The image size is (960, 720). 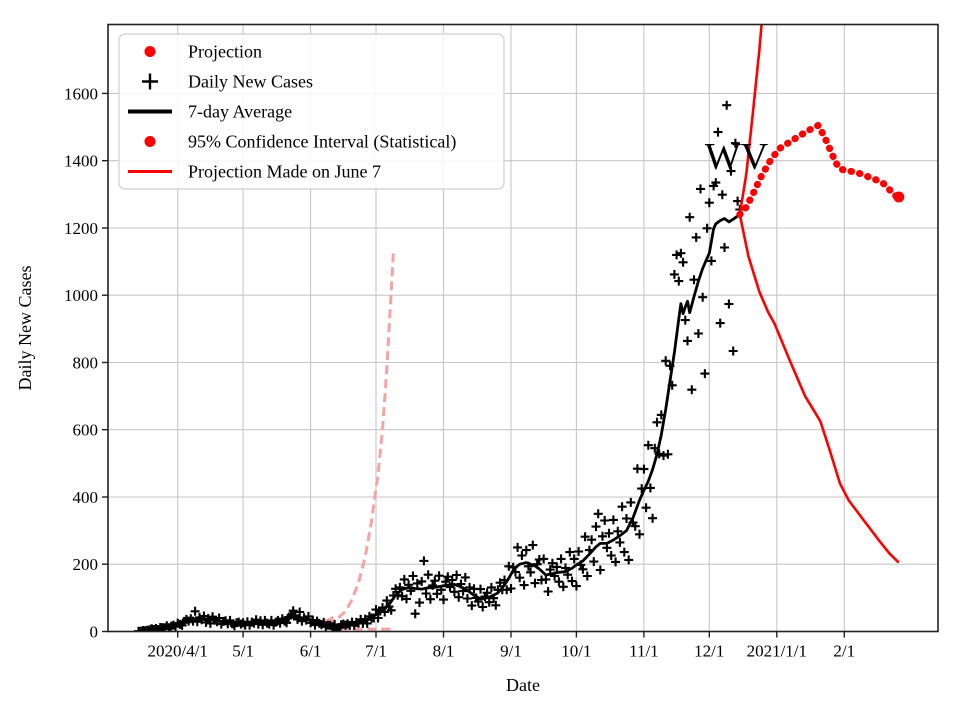 I want to click on y-tick-label: 1400, so click(x=81, y=161).